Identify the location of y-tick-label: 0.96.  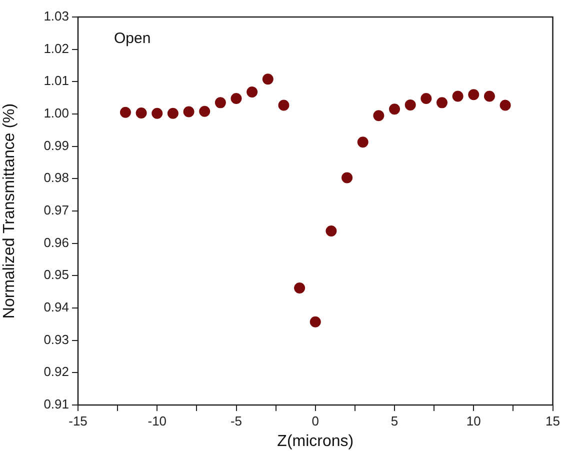
(56, 242).